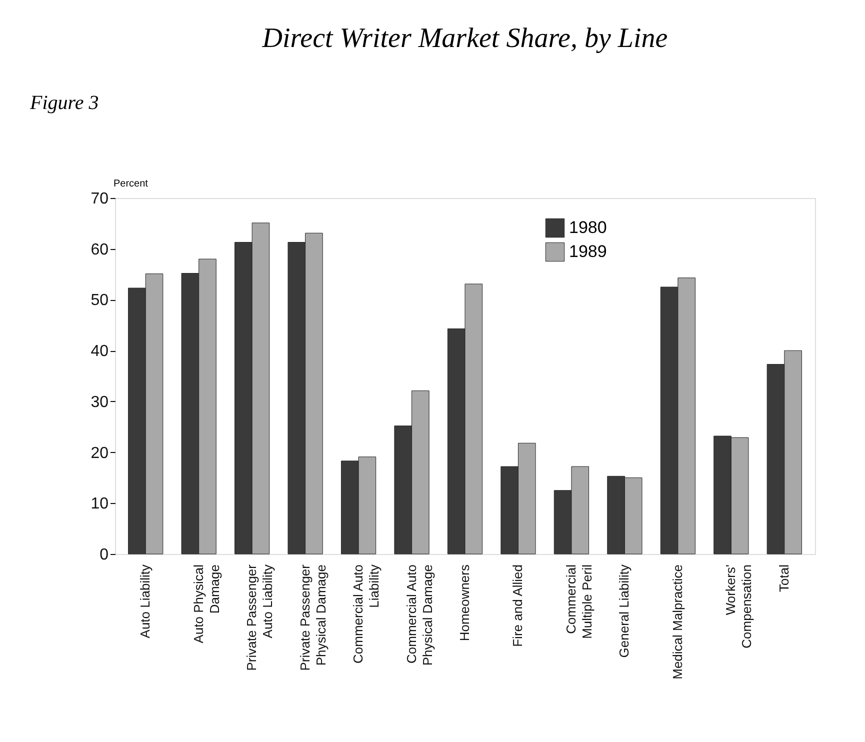 The width and height of the screenshot is (865, 742). Describe the element at coordinates (518, 605) in the screenshot. I see `x-tick-label: Fire and Allied` at that location.